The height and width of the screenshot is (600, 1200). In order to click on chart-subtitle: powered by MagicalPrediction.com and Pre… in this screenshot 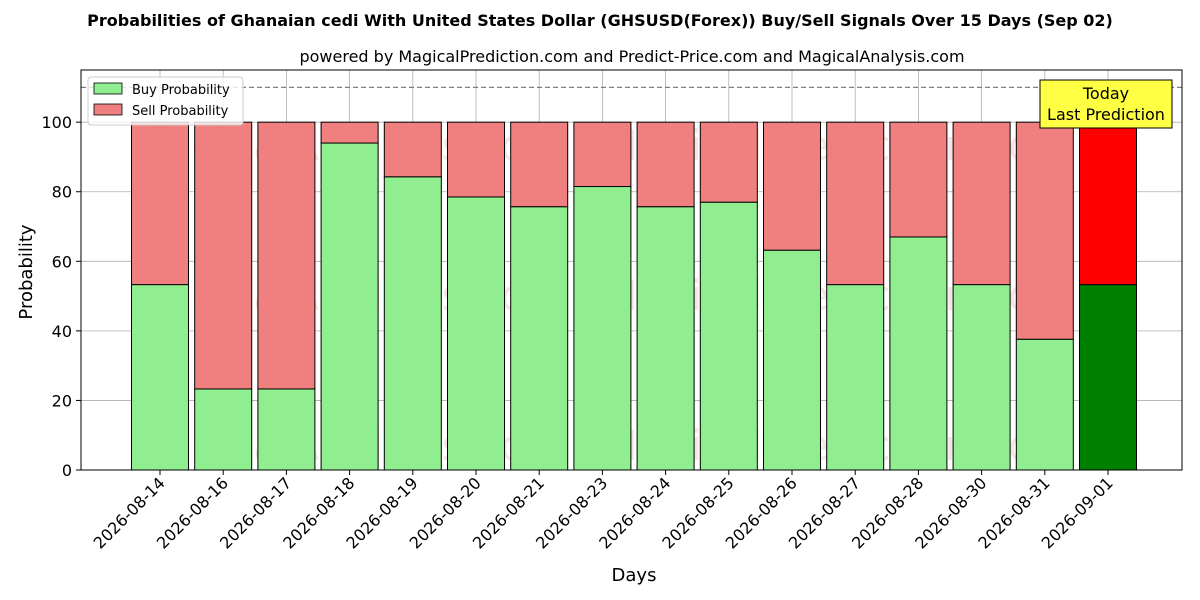, I will do `click(631, 56)`.